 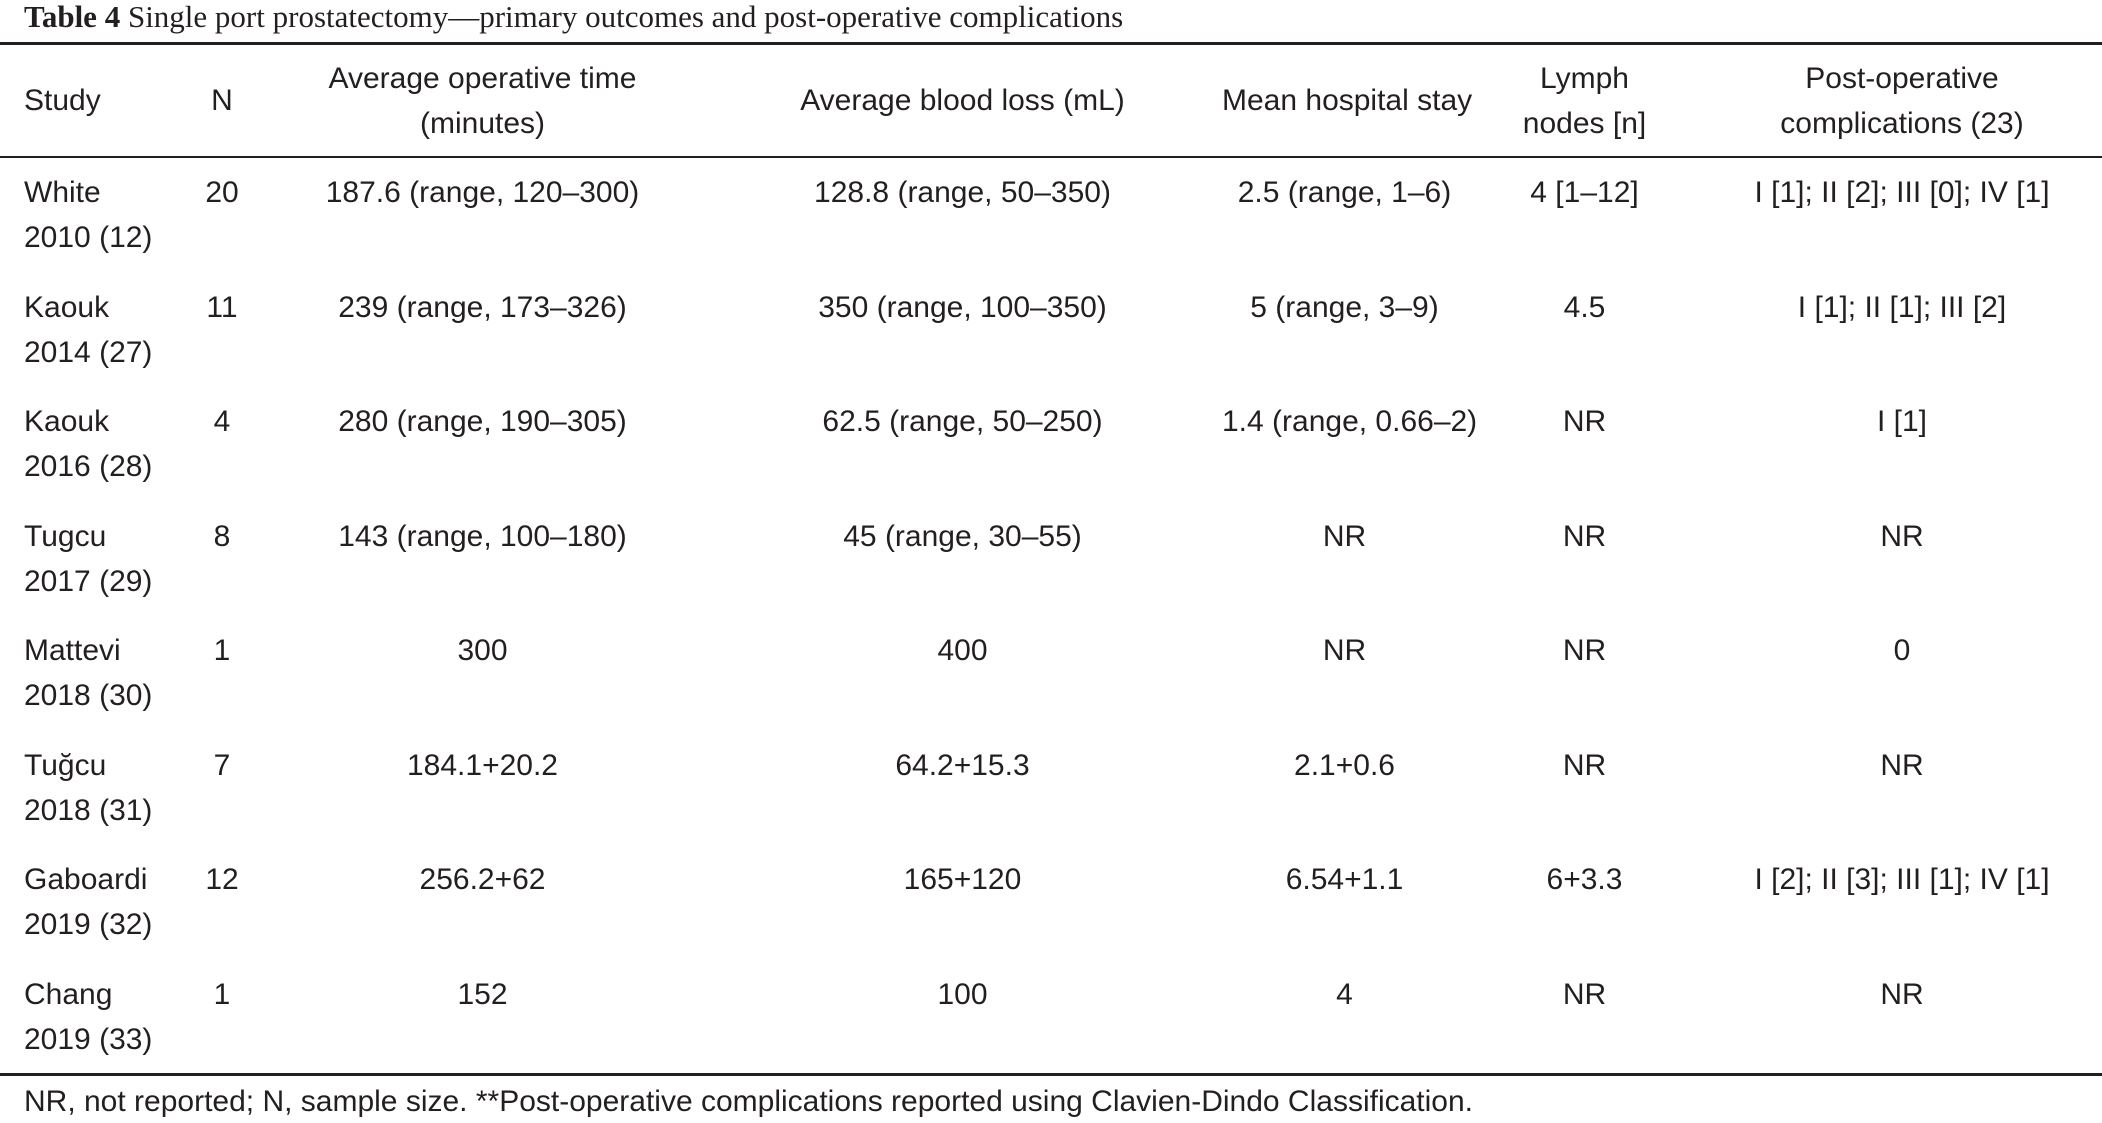 I want to click on column-header-lymph-nodes: Lymph nodes [n], so click(x=1584, y=100).